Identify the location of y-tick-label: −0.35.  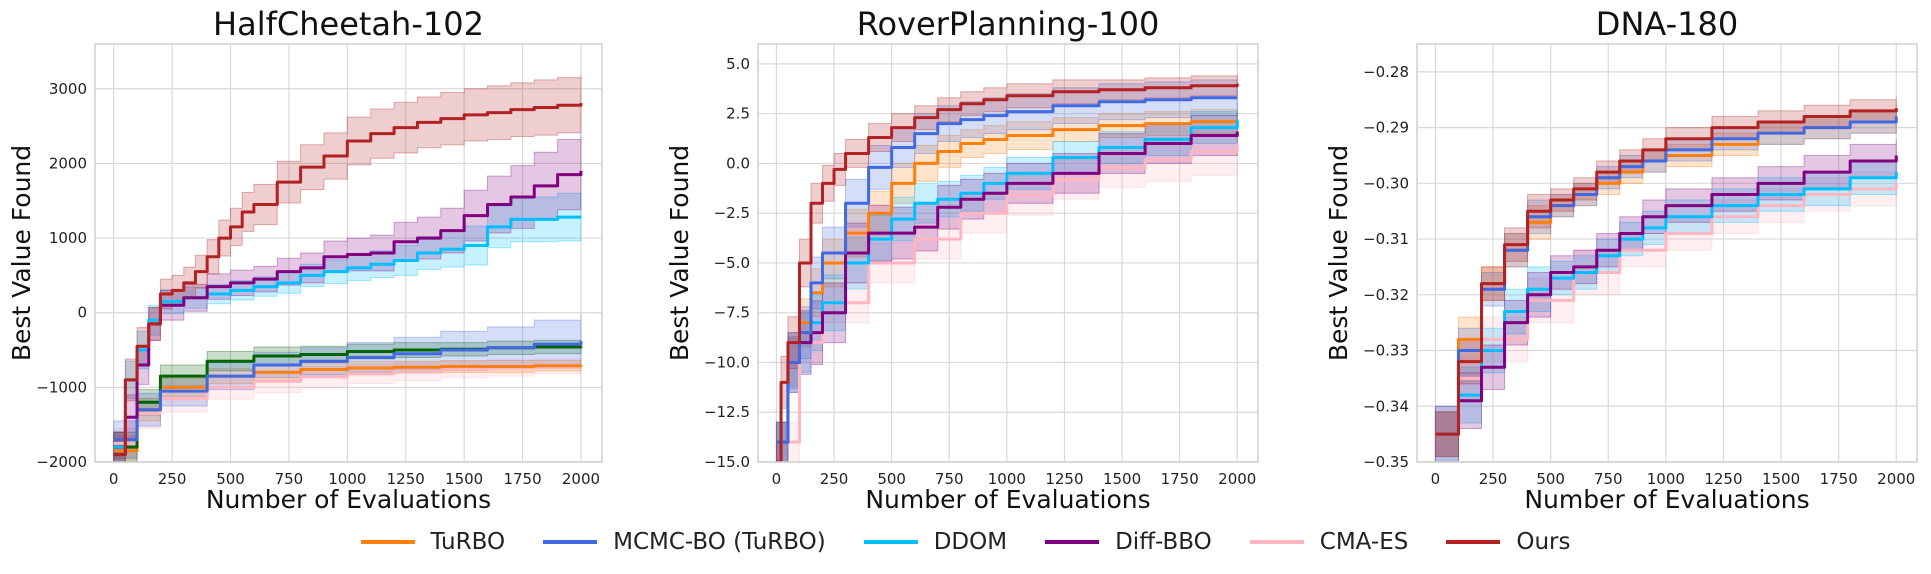
(1386, 462).